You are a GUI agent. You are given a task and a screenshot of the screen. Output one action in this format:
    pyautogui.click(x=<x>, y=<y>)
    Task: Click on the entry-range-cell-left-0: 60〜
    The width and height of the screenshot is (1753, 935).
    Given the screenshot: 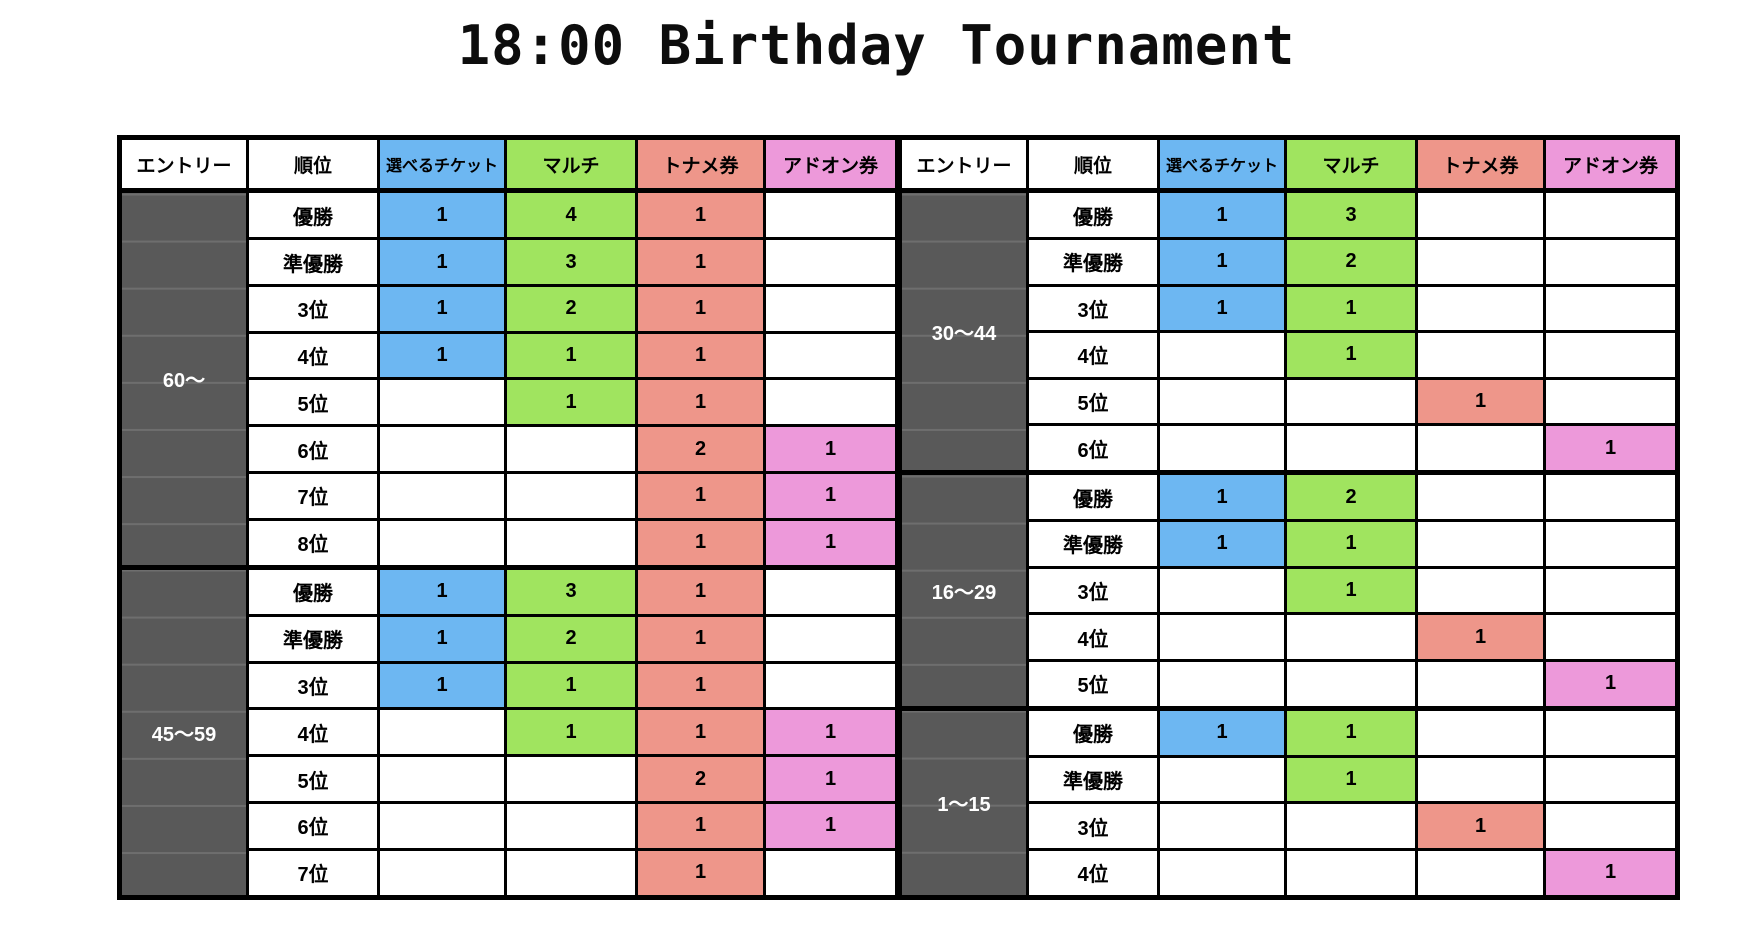 What is the action you would take?
    pyautogui.click(x=183, y=378)
    